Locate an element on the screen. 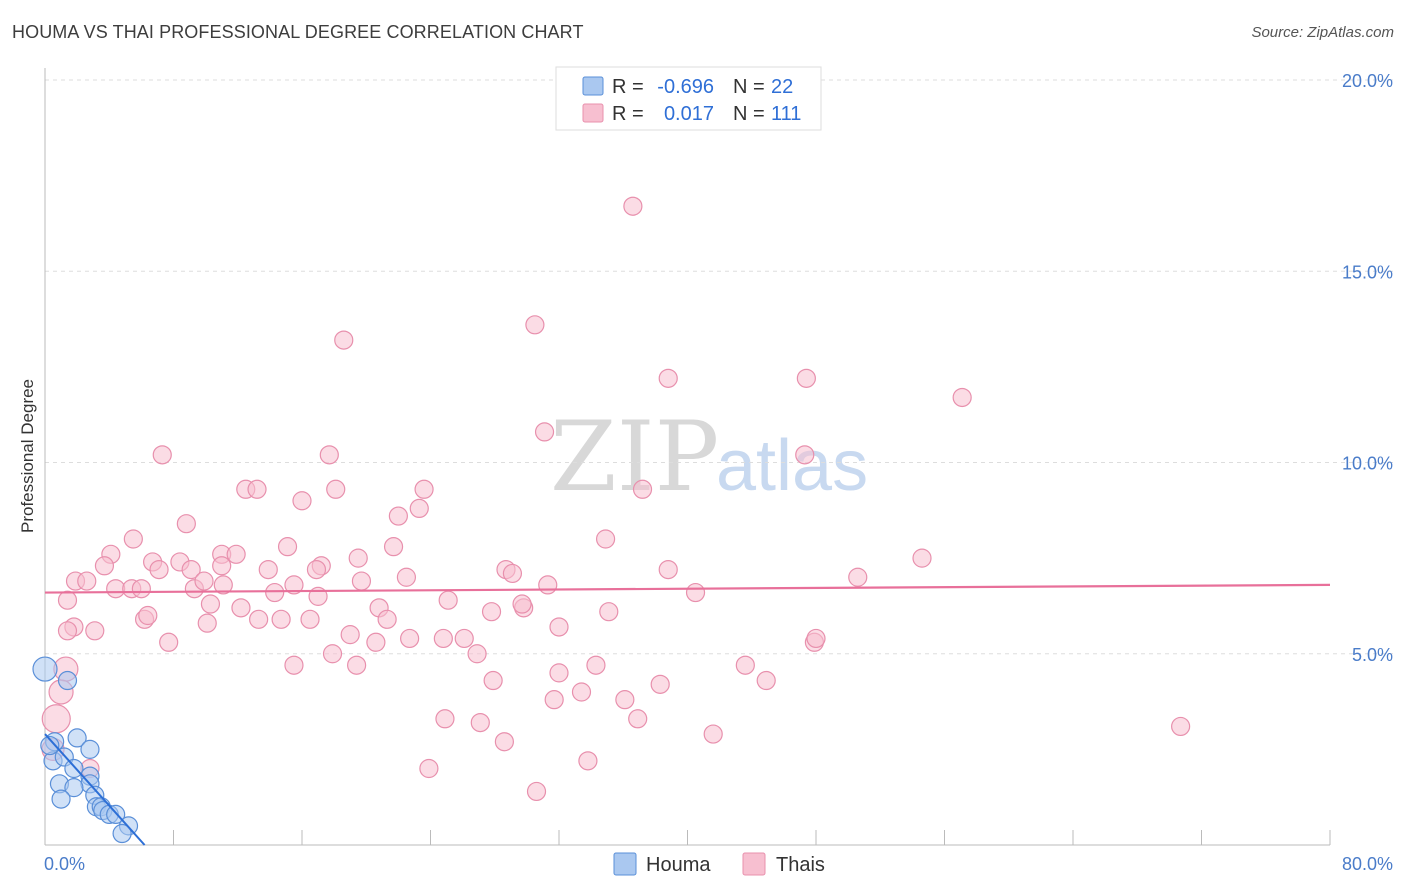  legend-thai-n-label: N = is located at coordinates (749, 114).